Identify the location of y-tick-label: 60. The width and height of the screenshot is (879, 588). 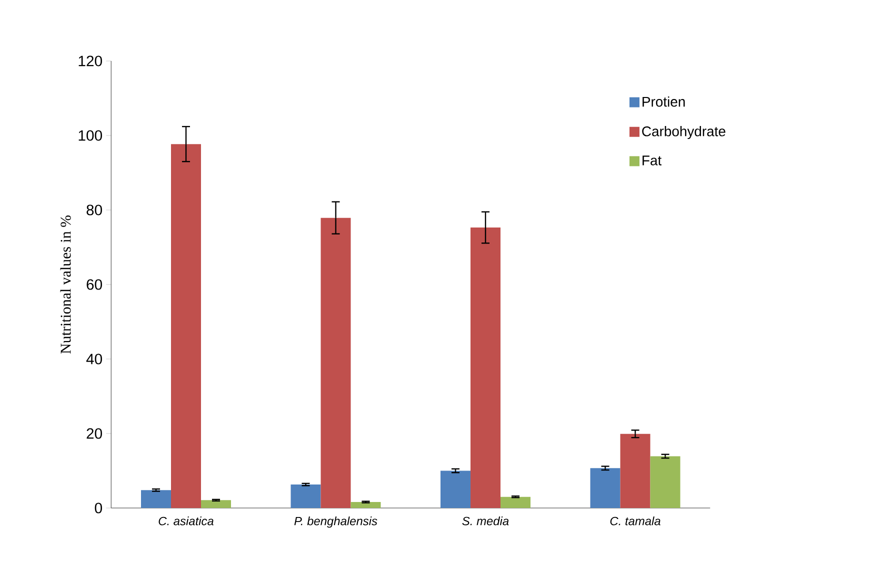
(94, 284).